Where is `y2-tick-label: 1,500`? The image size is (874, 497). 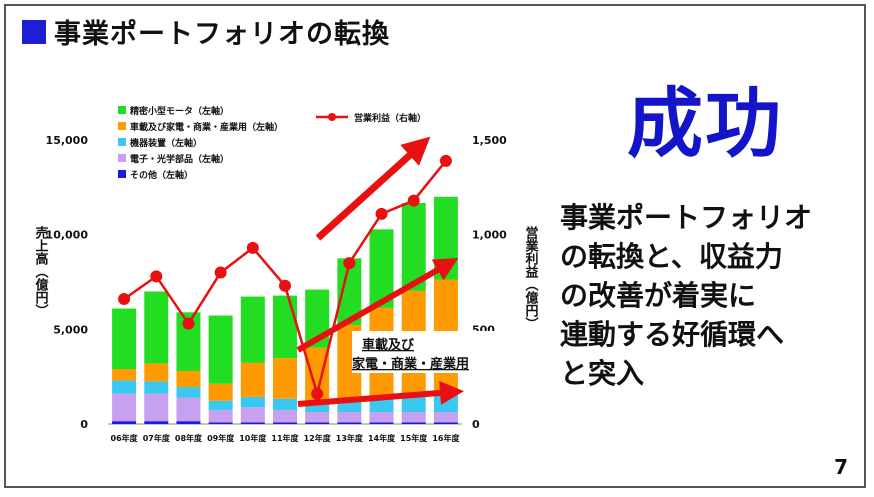
y2-tick-label: 1,500 is located at coordinates (489, 140).